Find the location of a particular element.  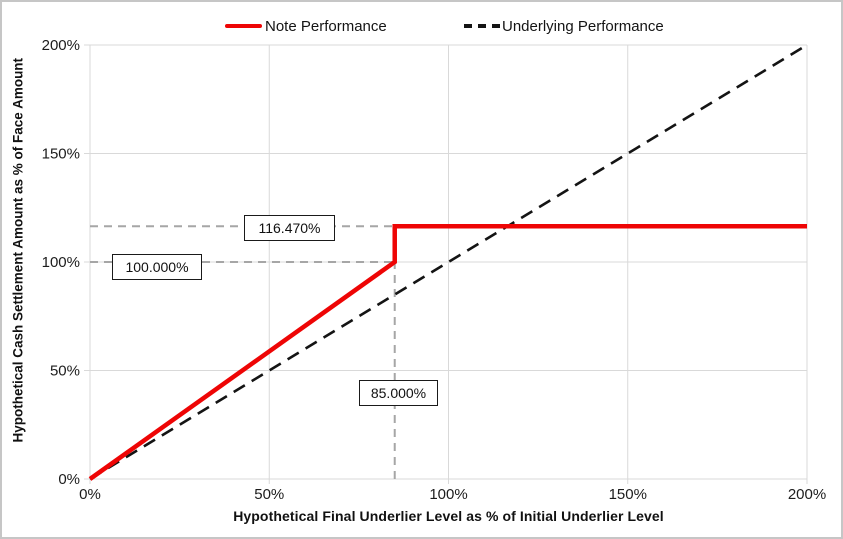

note-line-swatch-icon is located at coordinates (243, 26).